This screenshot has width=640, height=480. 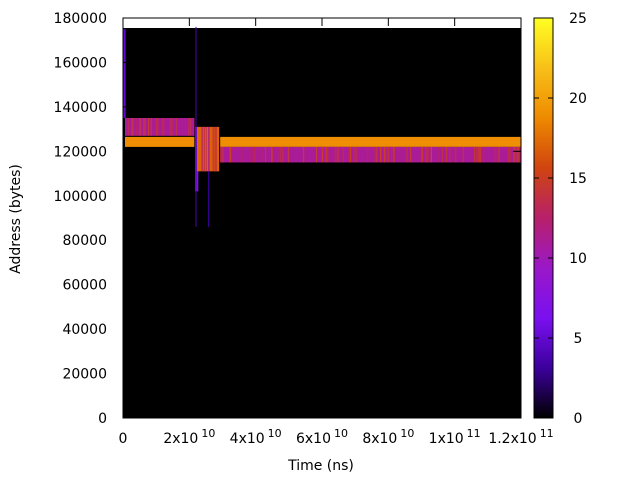 I want to click on y-tick-label: 180000, so click(x=80, y=19).